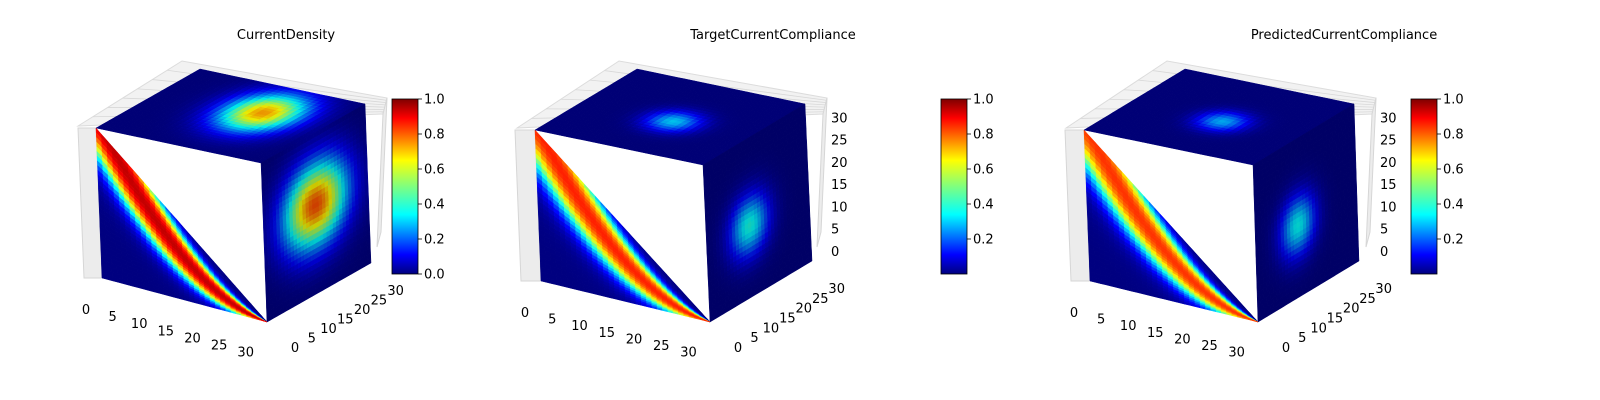  What do you see at coordinates (295, 348) in the screenshot?
I see `y-tick-label: 0` at bounding box center [295, 348].